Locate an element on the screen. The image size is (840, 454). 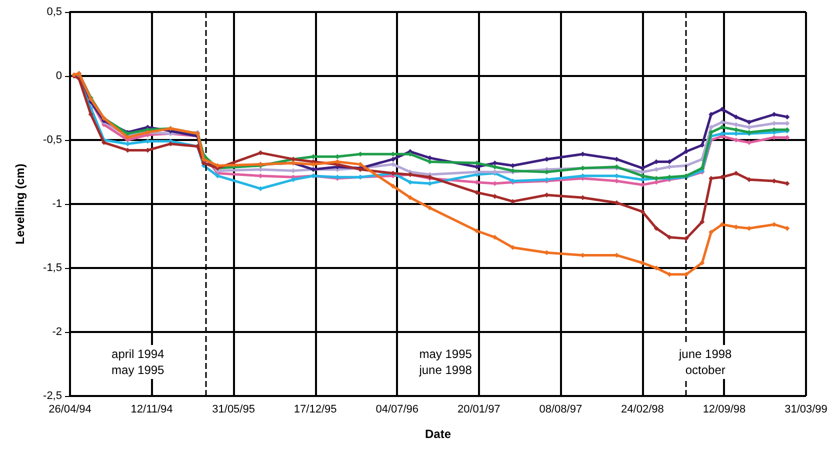
y-tick-label: -2 is located at coordinates (57, 332).